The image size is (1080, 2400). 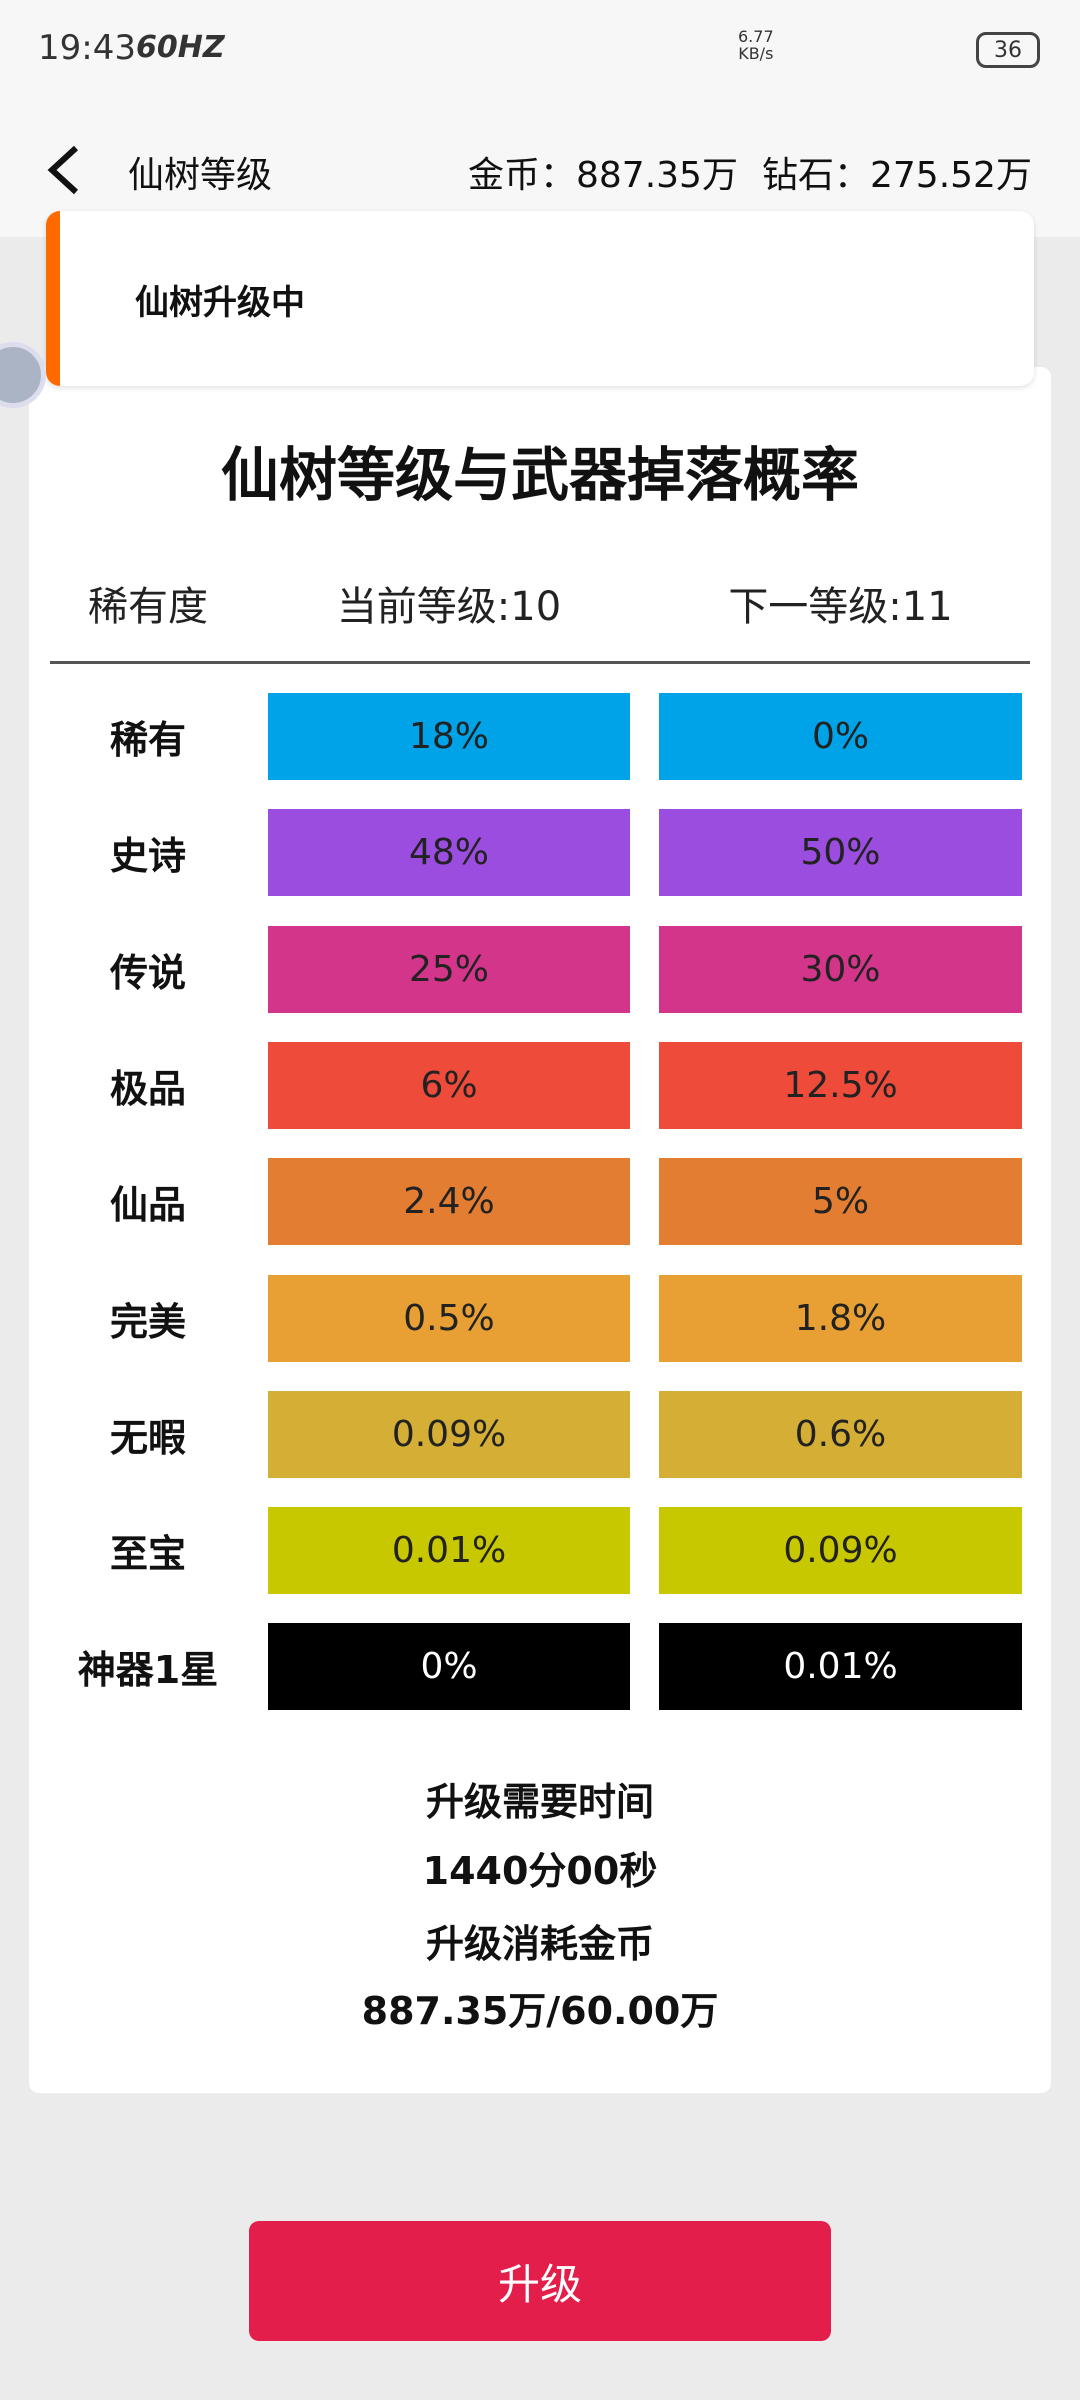 I want to click on rarity-name: 史诗, so click(x=147, y=856).